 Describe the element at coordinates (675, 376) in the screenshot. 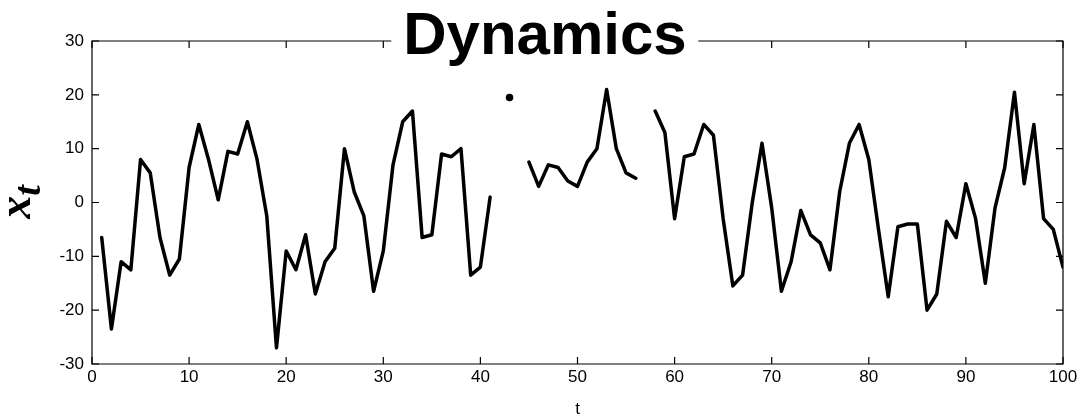

I see `x-tick-label: 60` at that location.